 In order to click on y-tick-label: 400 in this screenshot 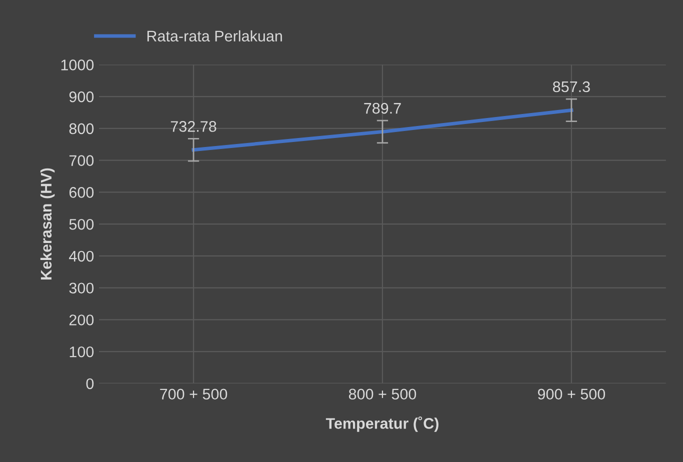, I will do `click(81, 256)`.